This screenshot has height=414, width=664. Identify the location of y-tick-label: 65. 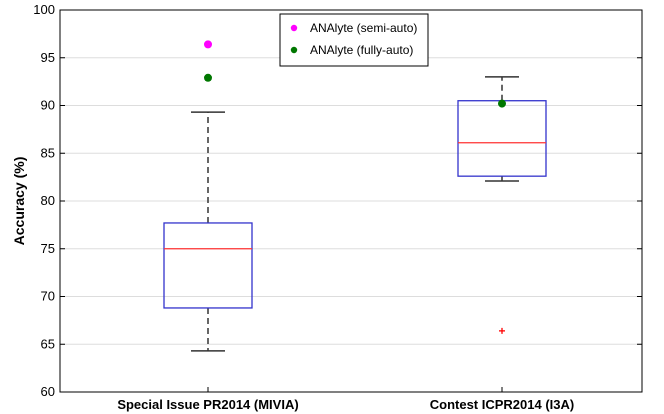
(48, 343).